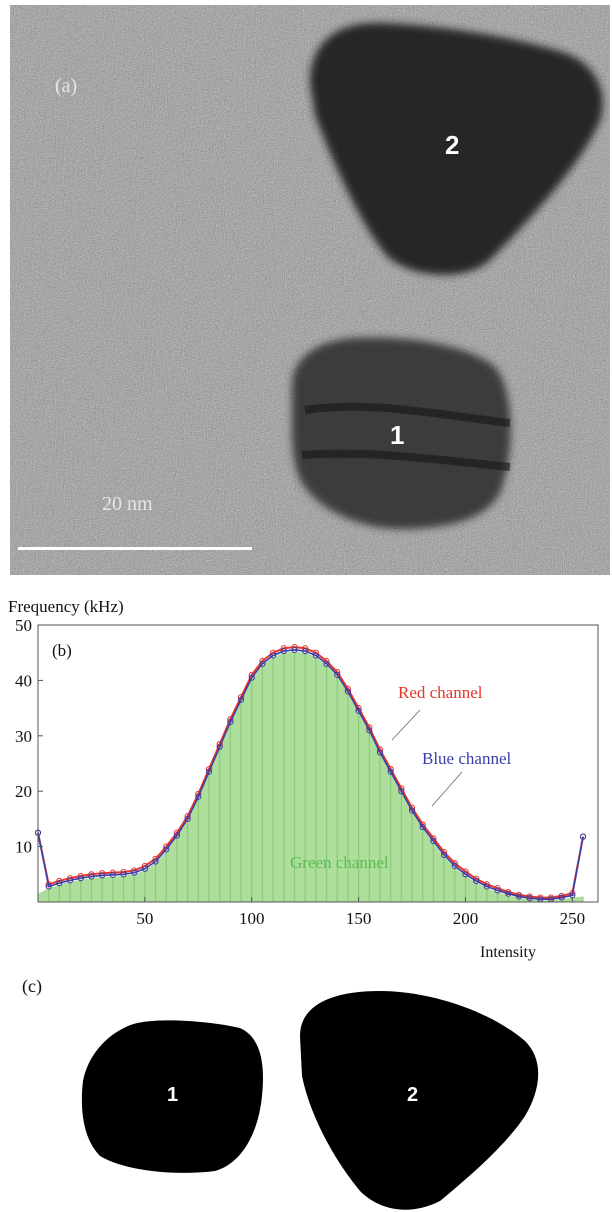  I want to click on x-tick-label: 150, so click(359, 918).